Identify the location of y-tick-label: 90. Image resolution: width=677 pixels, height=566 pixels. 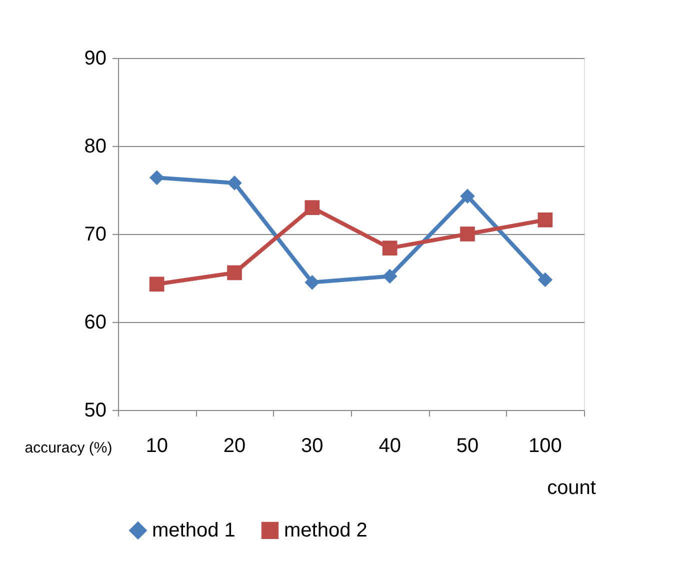
(95, 59).